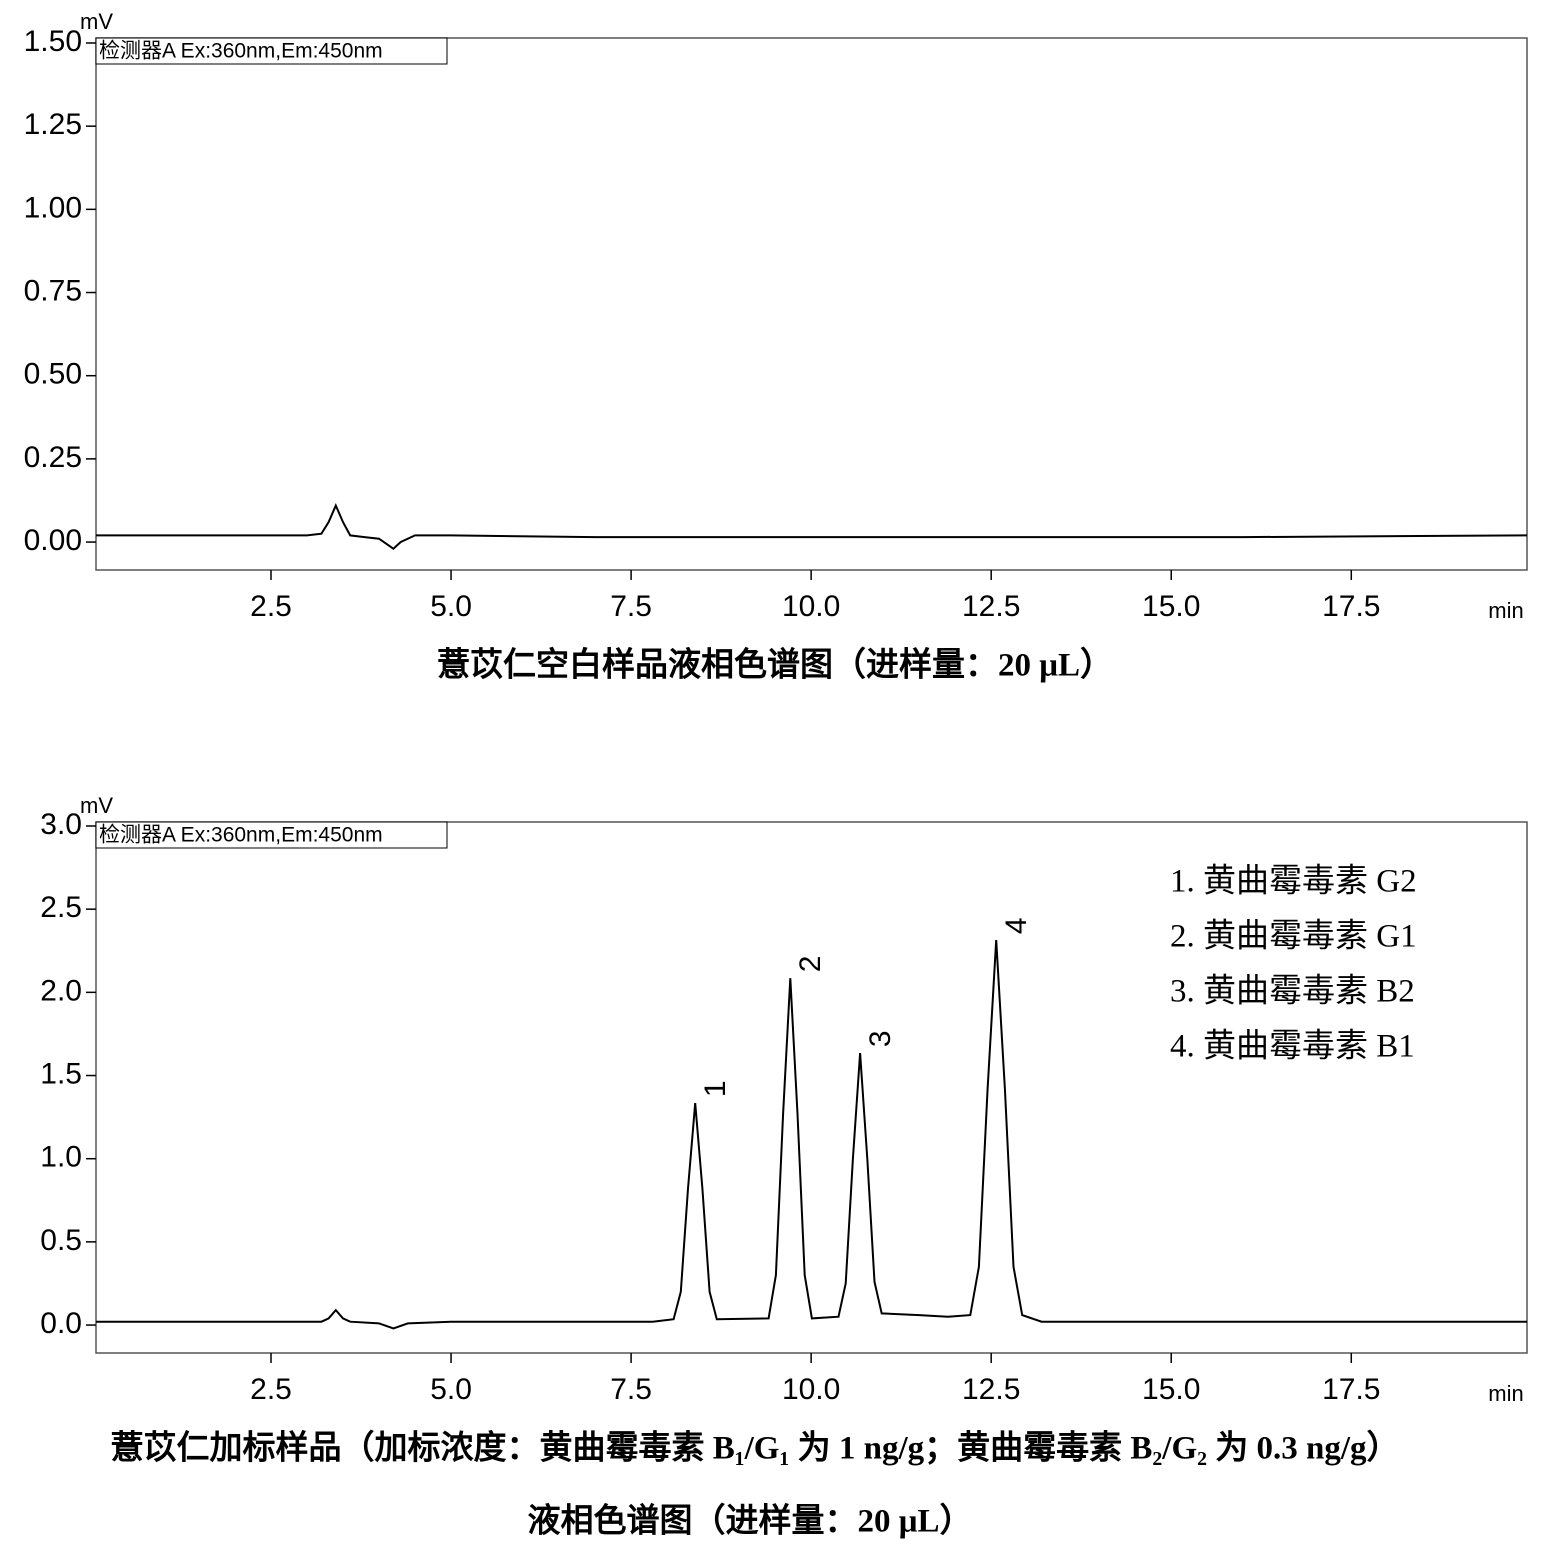  What do you see at coordinates (53, 290) in the screenshot?
I see `y-tick-label: 0.75` at bounding box center [53, 290].